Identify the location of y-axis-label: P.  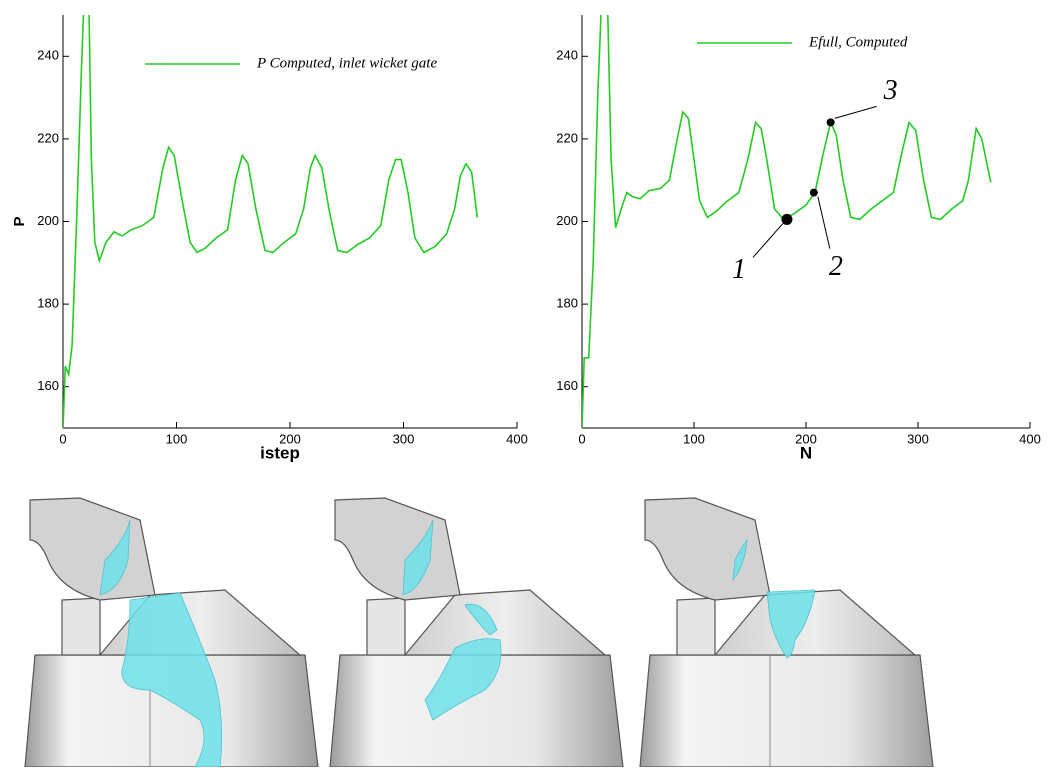
(19, 221).